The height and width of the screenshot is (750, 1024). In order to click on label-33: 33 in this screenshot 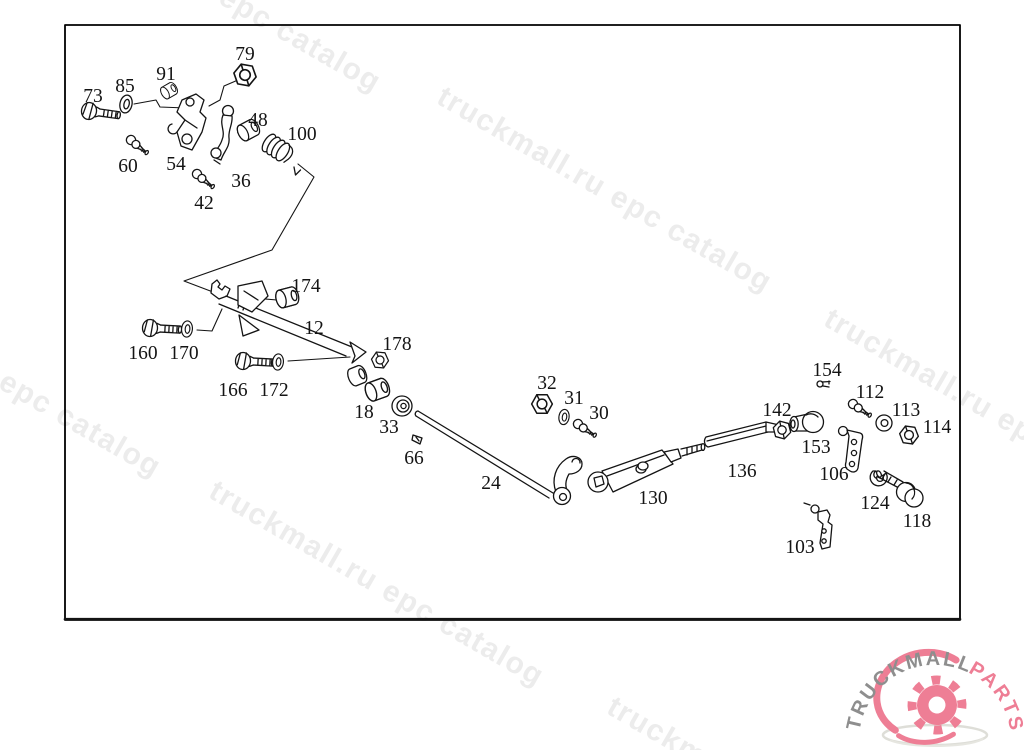, I will do `click(389, 427)`.